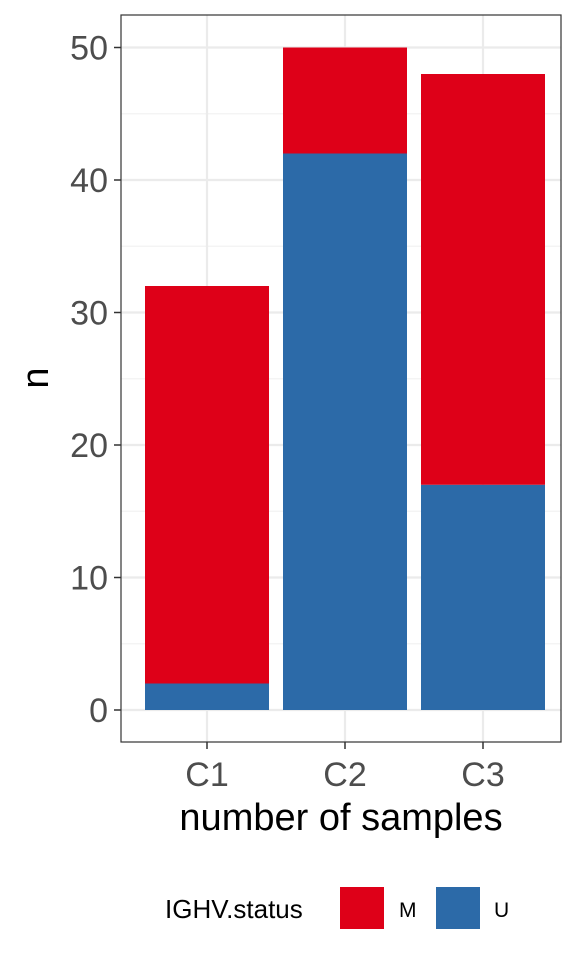 The width and height of the screenshot is (576, 960). What do you see at coordinates (89, 446) in the screenshot?
I see `y-tick-label: 20` at bounding box center [89, 446].